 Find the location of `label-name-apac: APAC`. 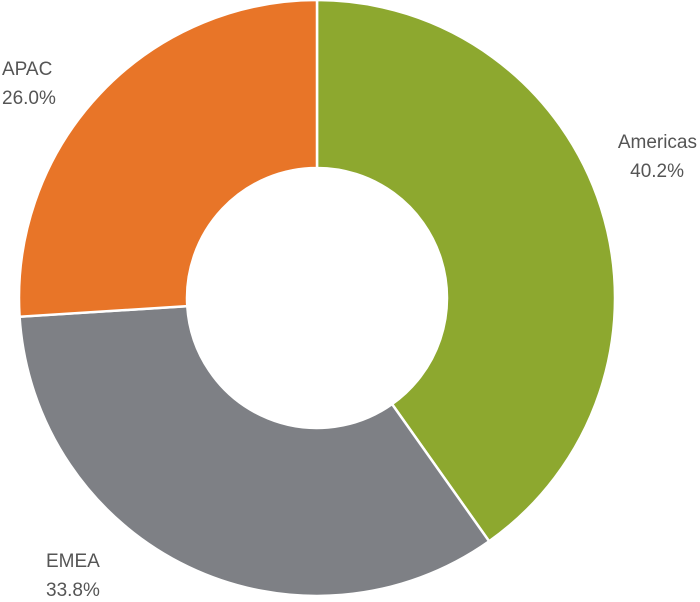

label-name-apac: APAC is located at coordinates (27, 69).